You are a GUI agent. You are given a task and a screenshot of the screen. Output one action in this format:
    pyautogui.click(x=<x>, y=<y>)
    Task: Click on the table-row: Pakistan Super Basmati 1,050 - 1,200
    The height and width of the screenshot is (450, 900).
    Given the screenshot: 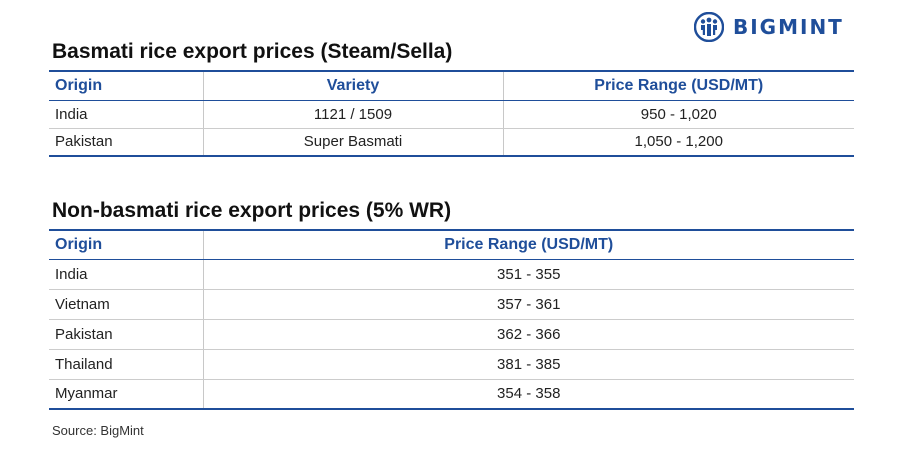 What is the action you would take?
    pyautogui.click(x=451, y=142)
    